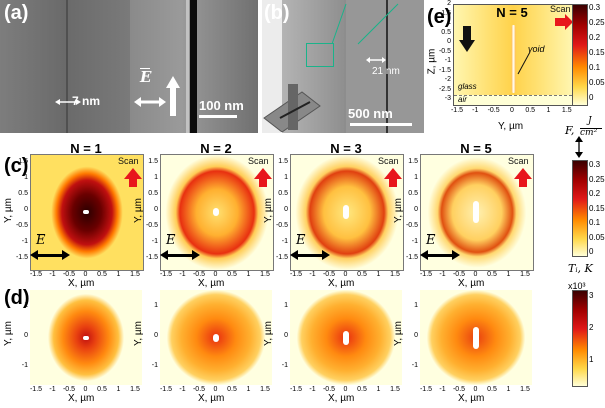 The height and width of the screenshot is (408, 605). I want to click on colorbar-bot-tick: 1, so click(591, 359).